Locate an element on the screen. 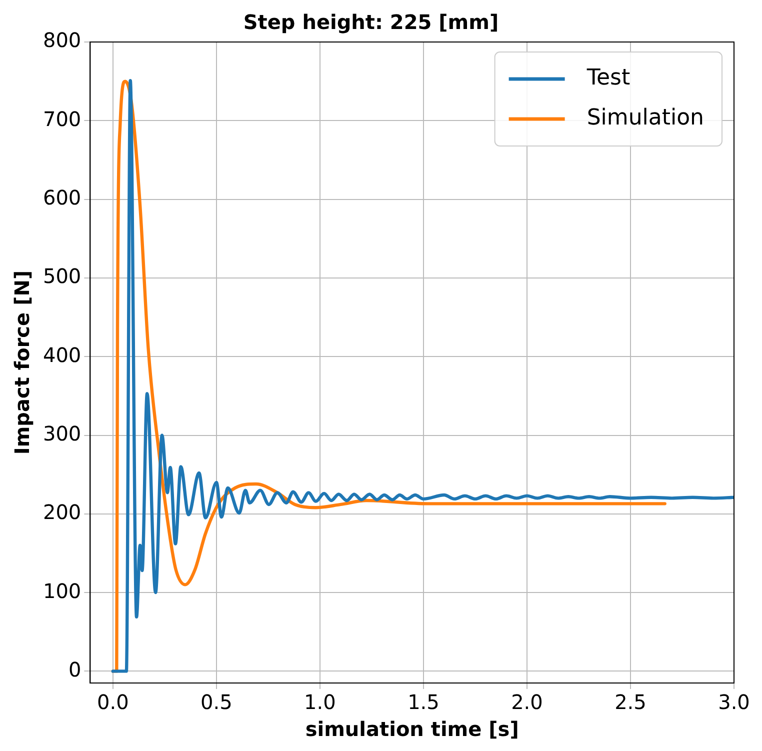 Image resolution: width=762 pixels, height=751 pixels. y-tick-label: 300 is located at coordinates (62, 433).